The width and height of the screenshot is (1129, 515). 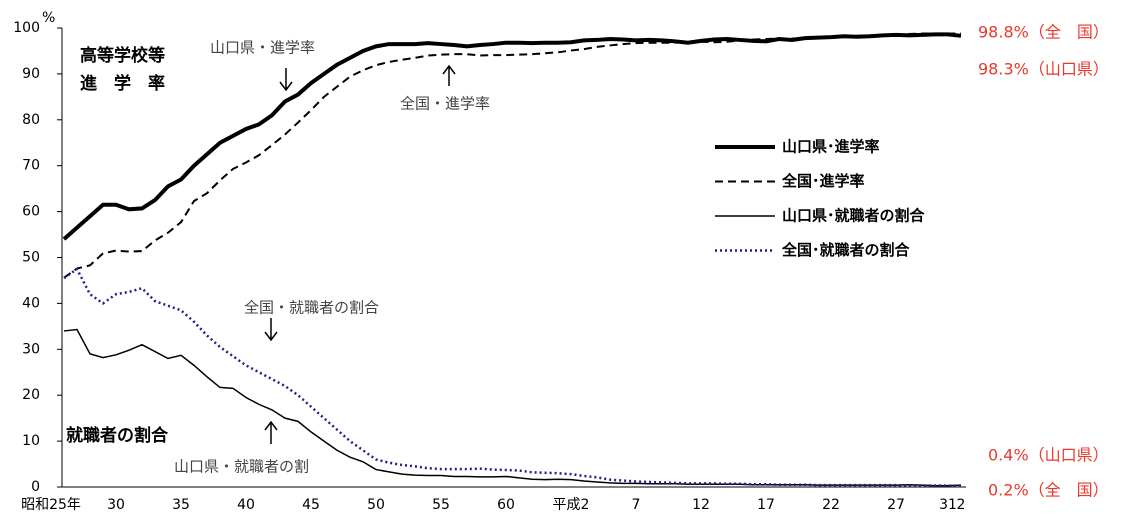 I want to click on x-tick-label: 45, so click(x=311, y=505).